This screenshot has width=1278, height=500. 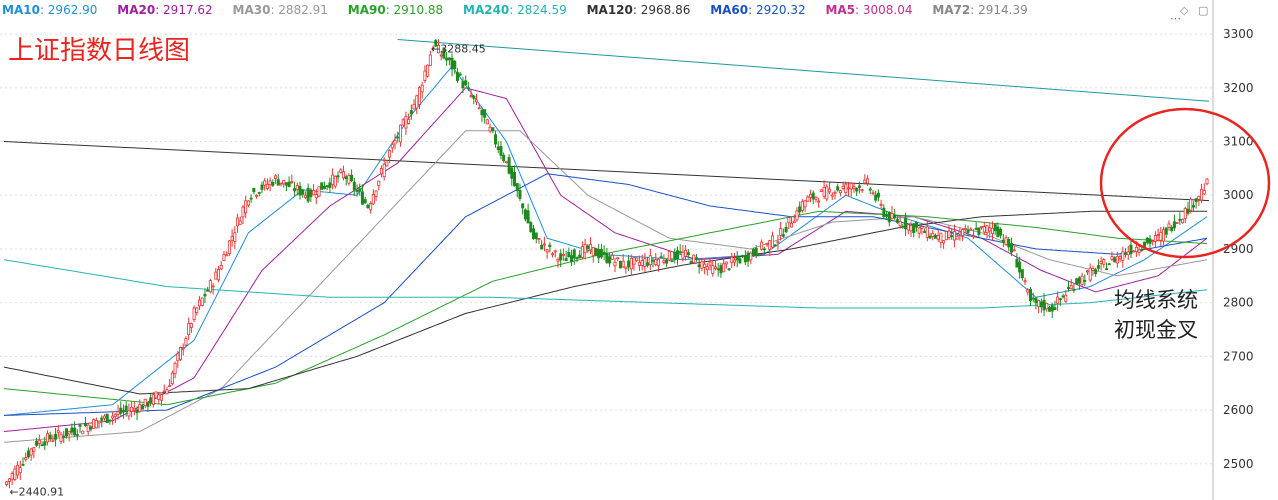 I want to click on y-tick-label: 2600, so click(x=1238, y=410).